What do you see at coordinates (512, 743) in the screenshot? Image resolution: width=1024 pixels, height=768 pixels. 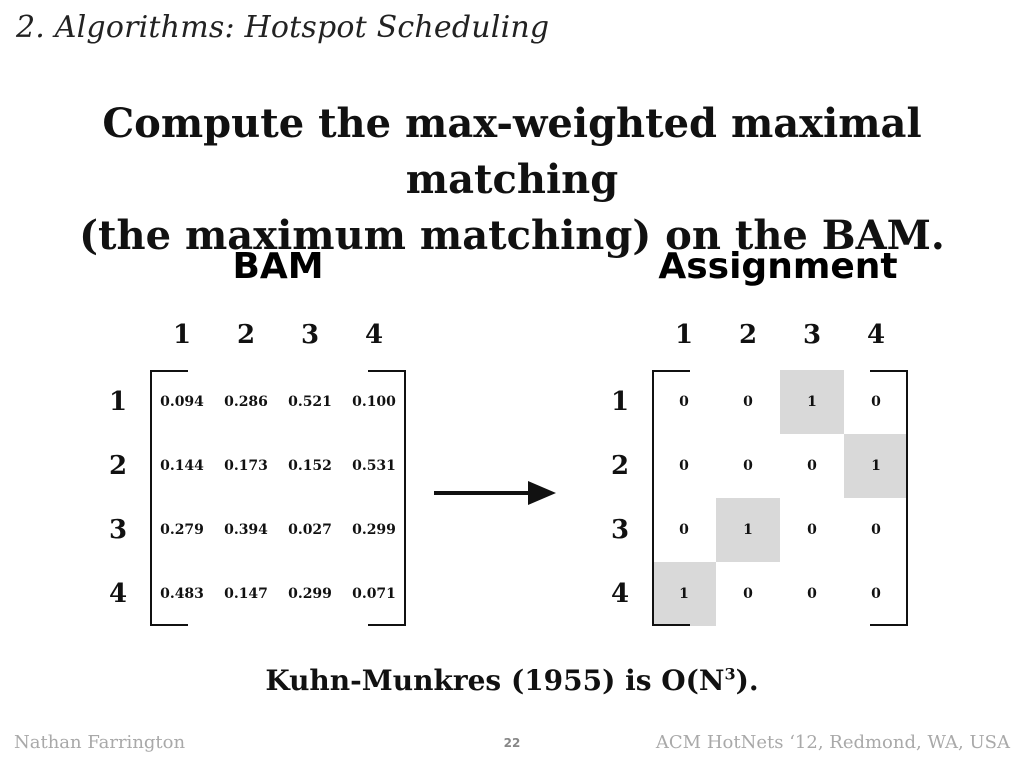 I see `footer-page-number: 22` at bounding box center [512, 743].